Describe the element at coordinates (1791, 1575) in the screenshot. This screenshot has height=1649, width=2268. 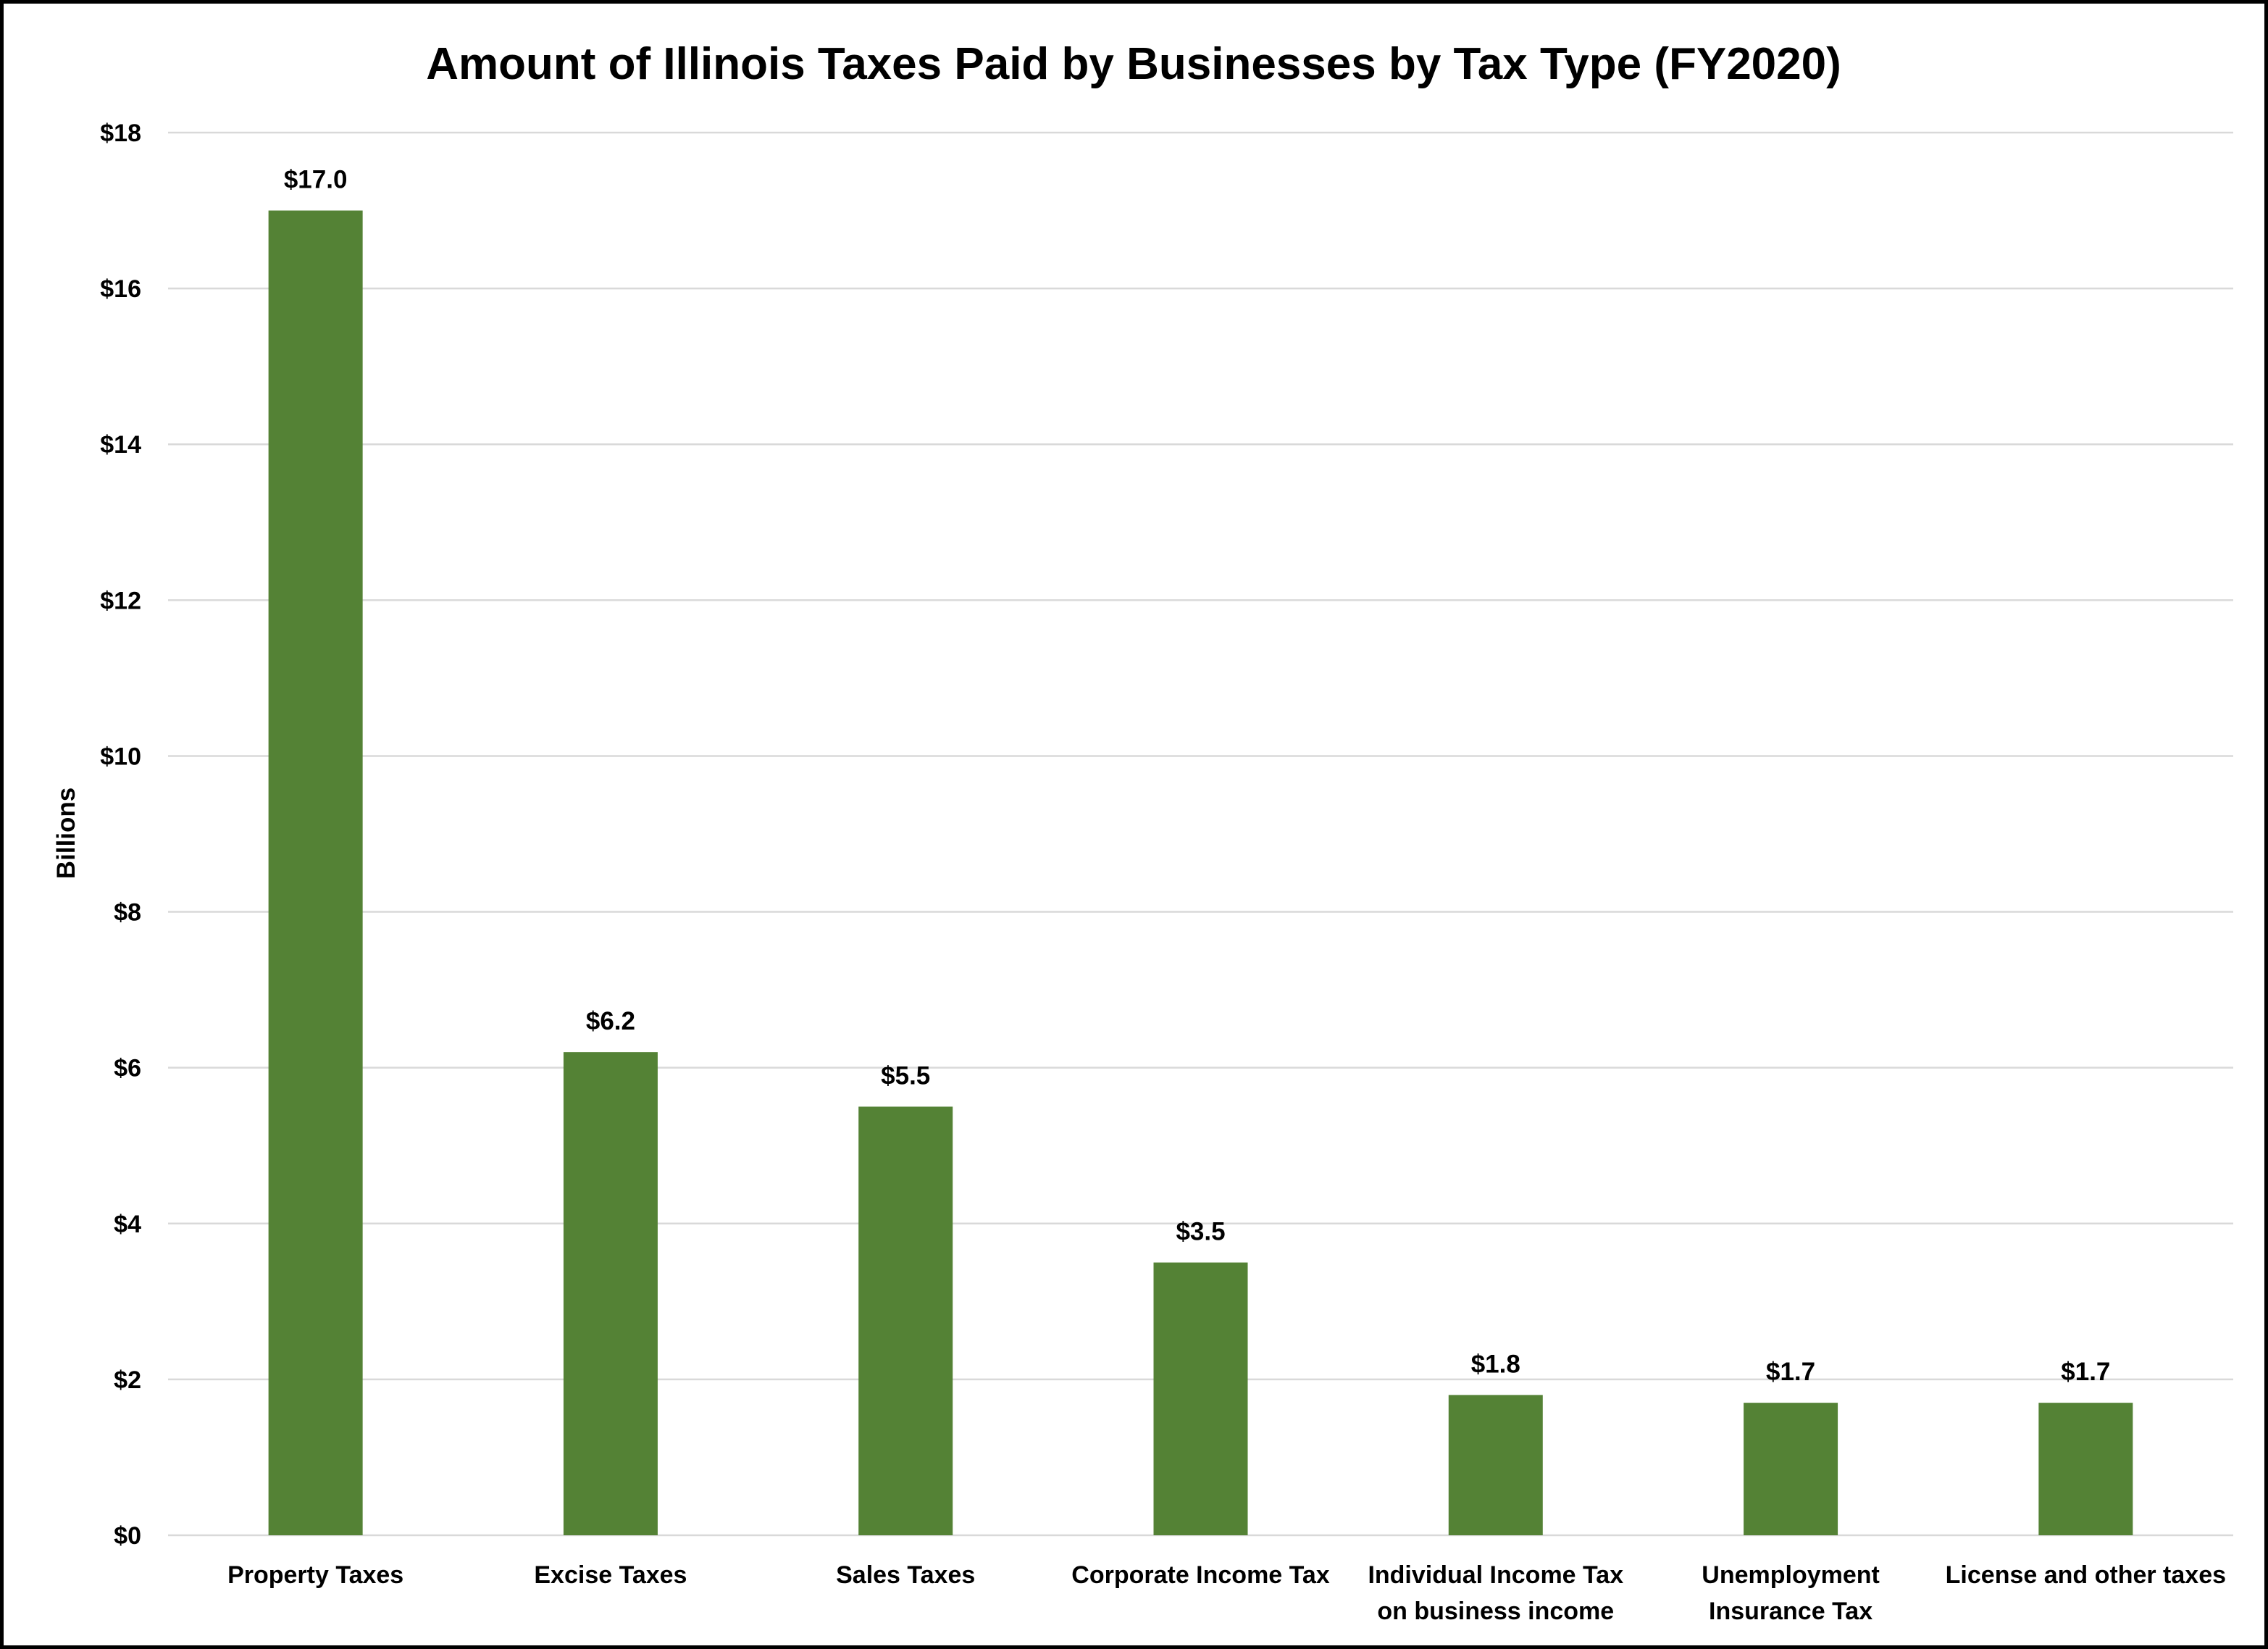
I see `x-category-label: Unemployment` at that location.